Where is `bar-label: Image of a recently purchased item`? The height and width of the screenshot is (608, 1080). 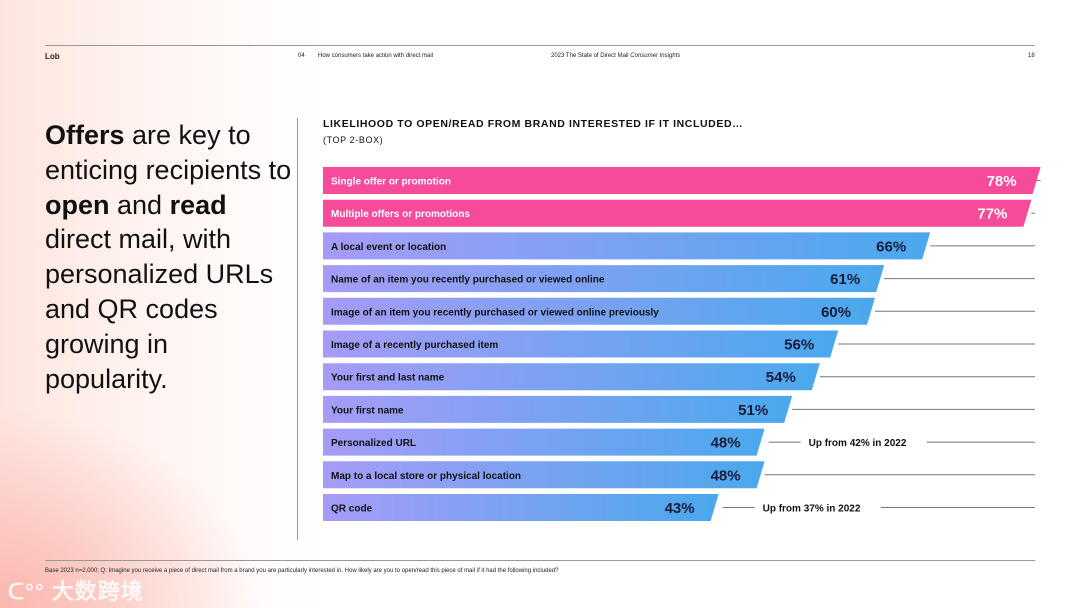
bar-label: Image of a recently purchased item is located at coordinates (414, 345).